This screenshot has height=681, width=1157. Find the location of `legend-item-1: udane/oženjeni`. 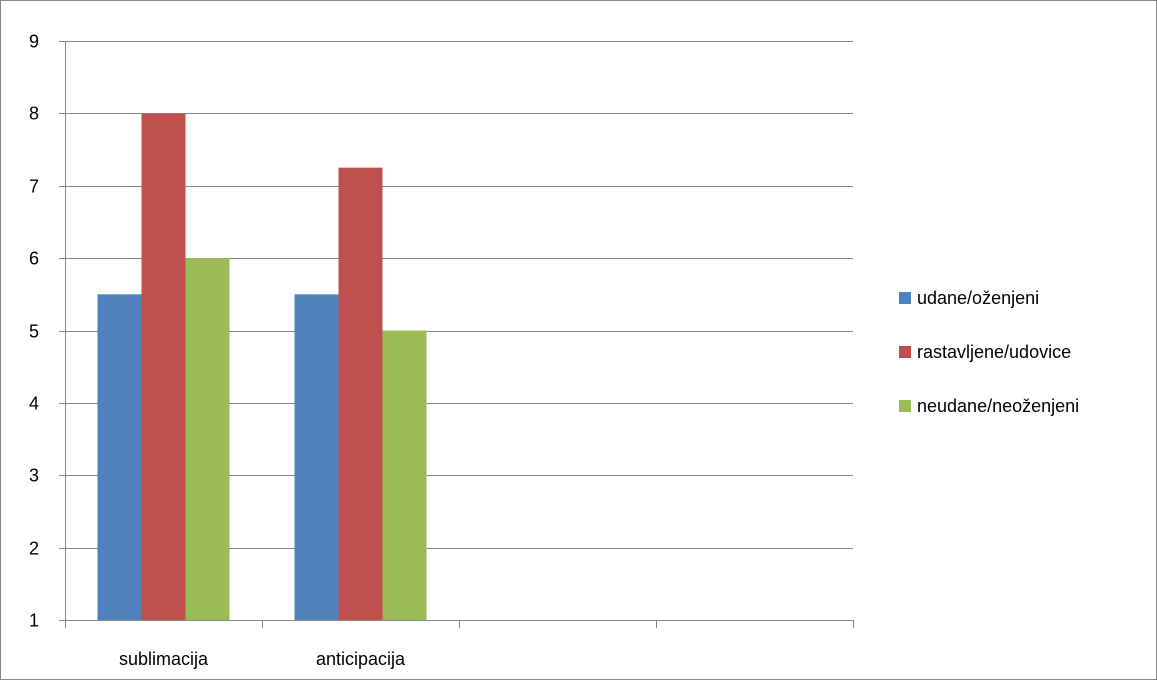

legend-item-1: udane/oženjeni is located at coordinates (969, 298).